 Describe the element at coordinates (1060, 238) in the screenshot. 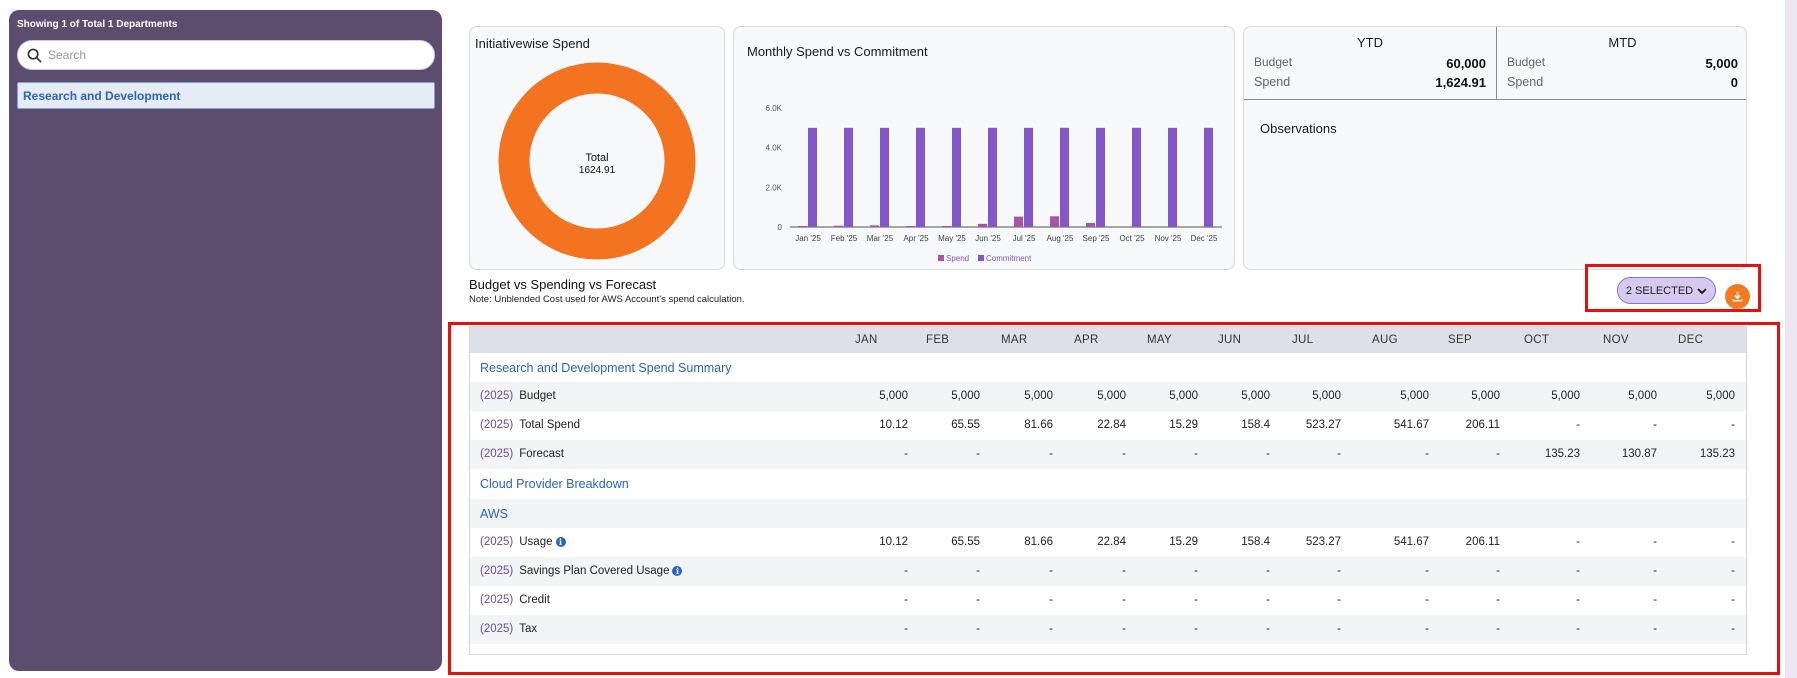

I see `x-tick-label: Aug '25` at that location.